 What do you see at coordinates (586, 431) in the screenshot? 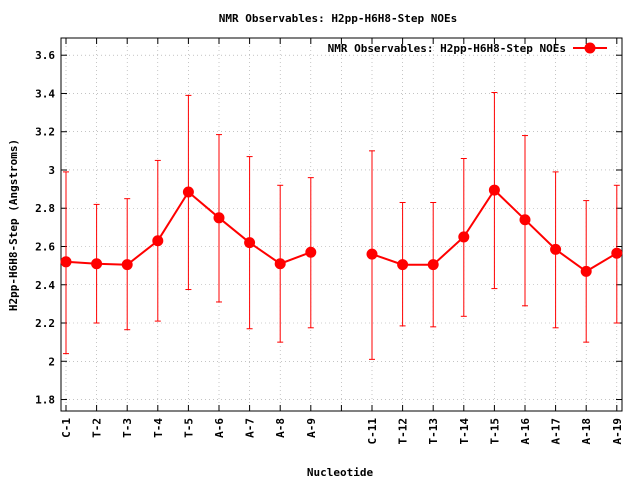
I see `x-tick-label: A-18` at bounding box center [586, 431].